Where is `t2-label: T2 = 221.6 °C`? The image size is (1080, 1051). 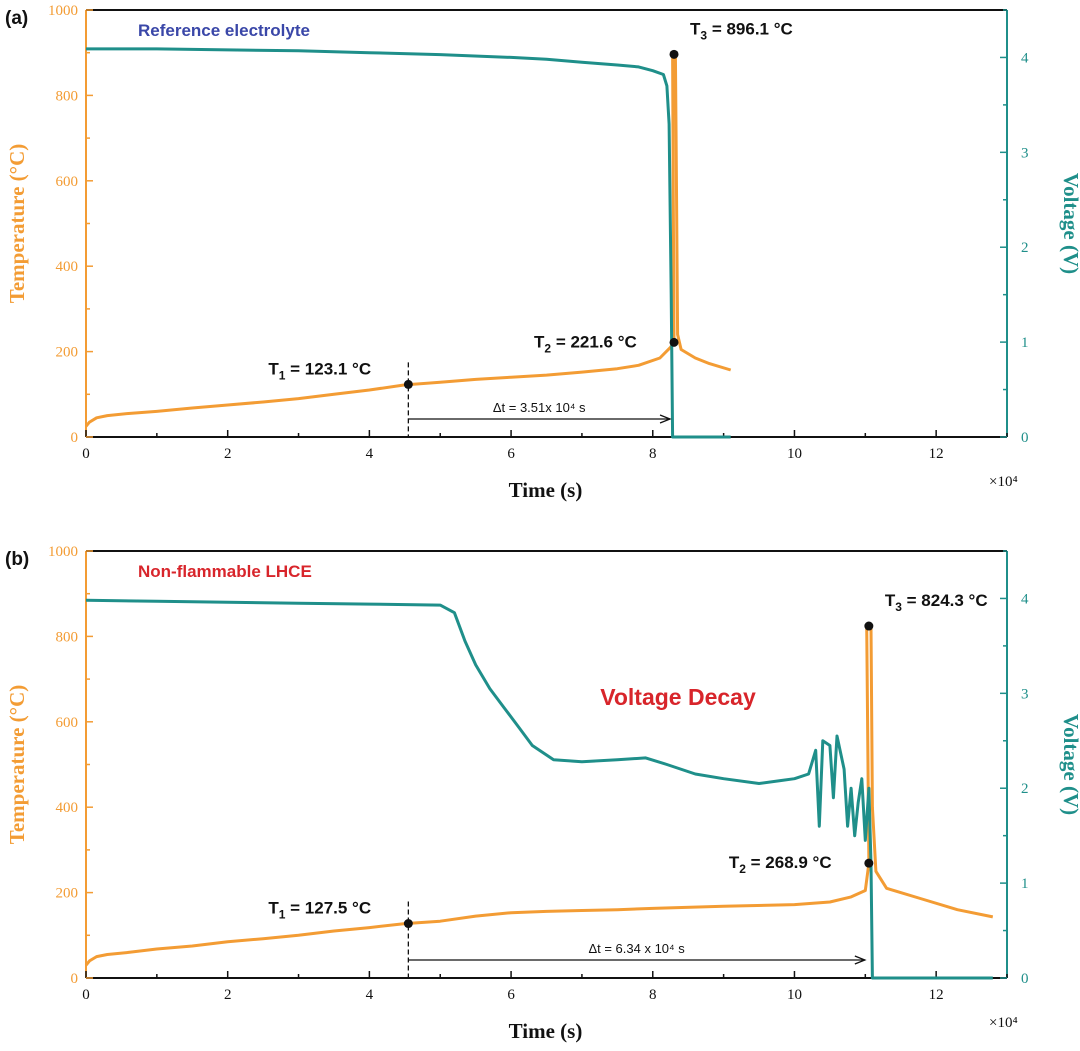
t2-label: T2 = 221.6 °C is located at coordinates (585, 343).